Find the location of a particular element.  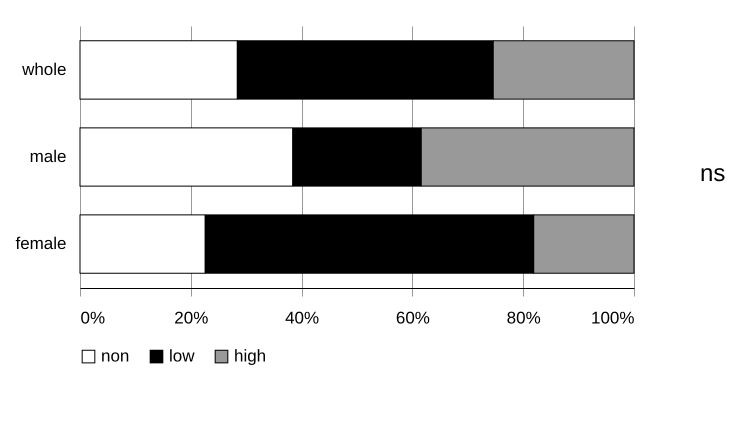

y-tick-label: female is located at coordinates (40, 244).